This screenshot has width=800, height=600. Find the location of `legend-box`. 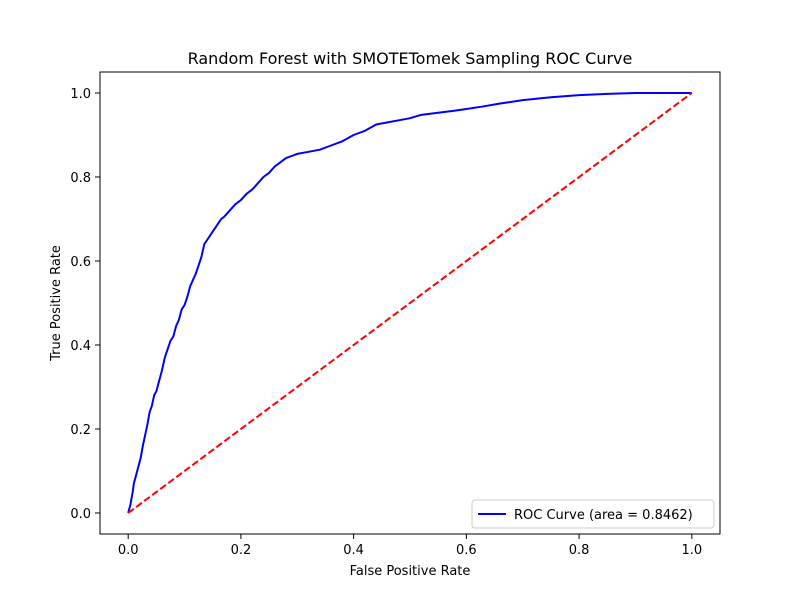

legend-box is located at coordinates (593, 514).